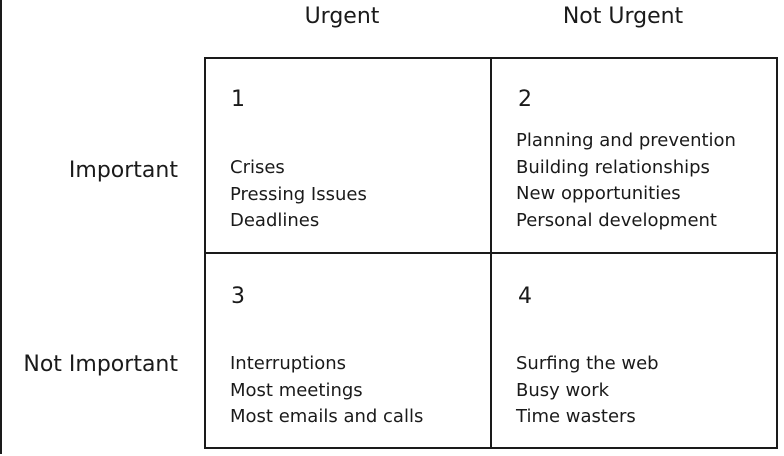 Image resolution: width=784 pixels, height=456 pixels. I want to click on quadrant-item-list: Surfing the web Busy work Time wasters, so click(587, 391).